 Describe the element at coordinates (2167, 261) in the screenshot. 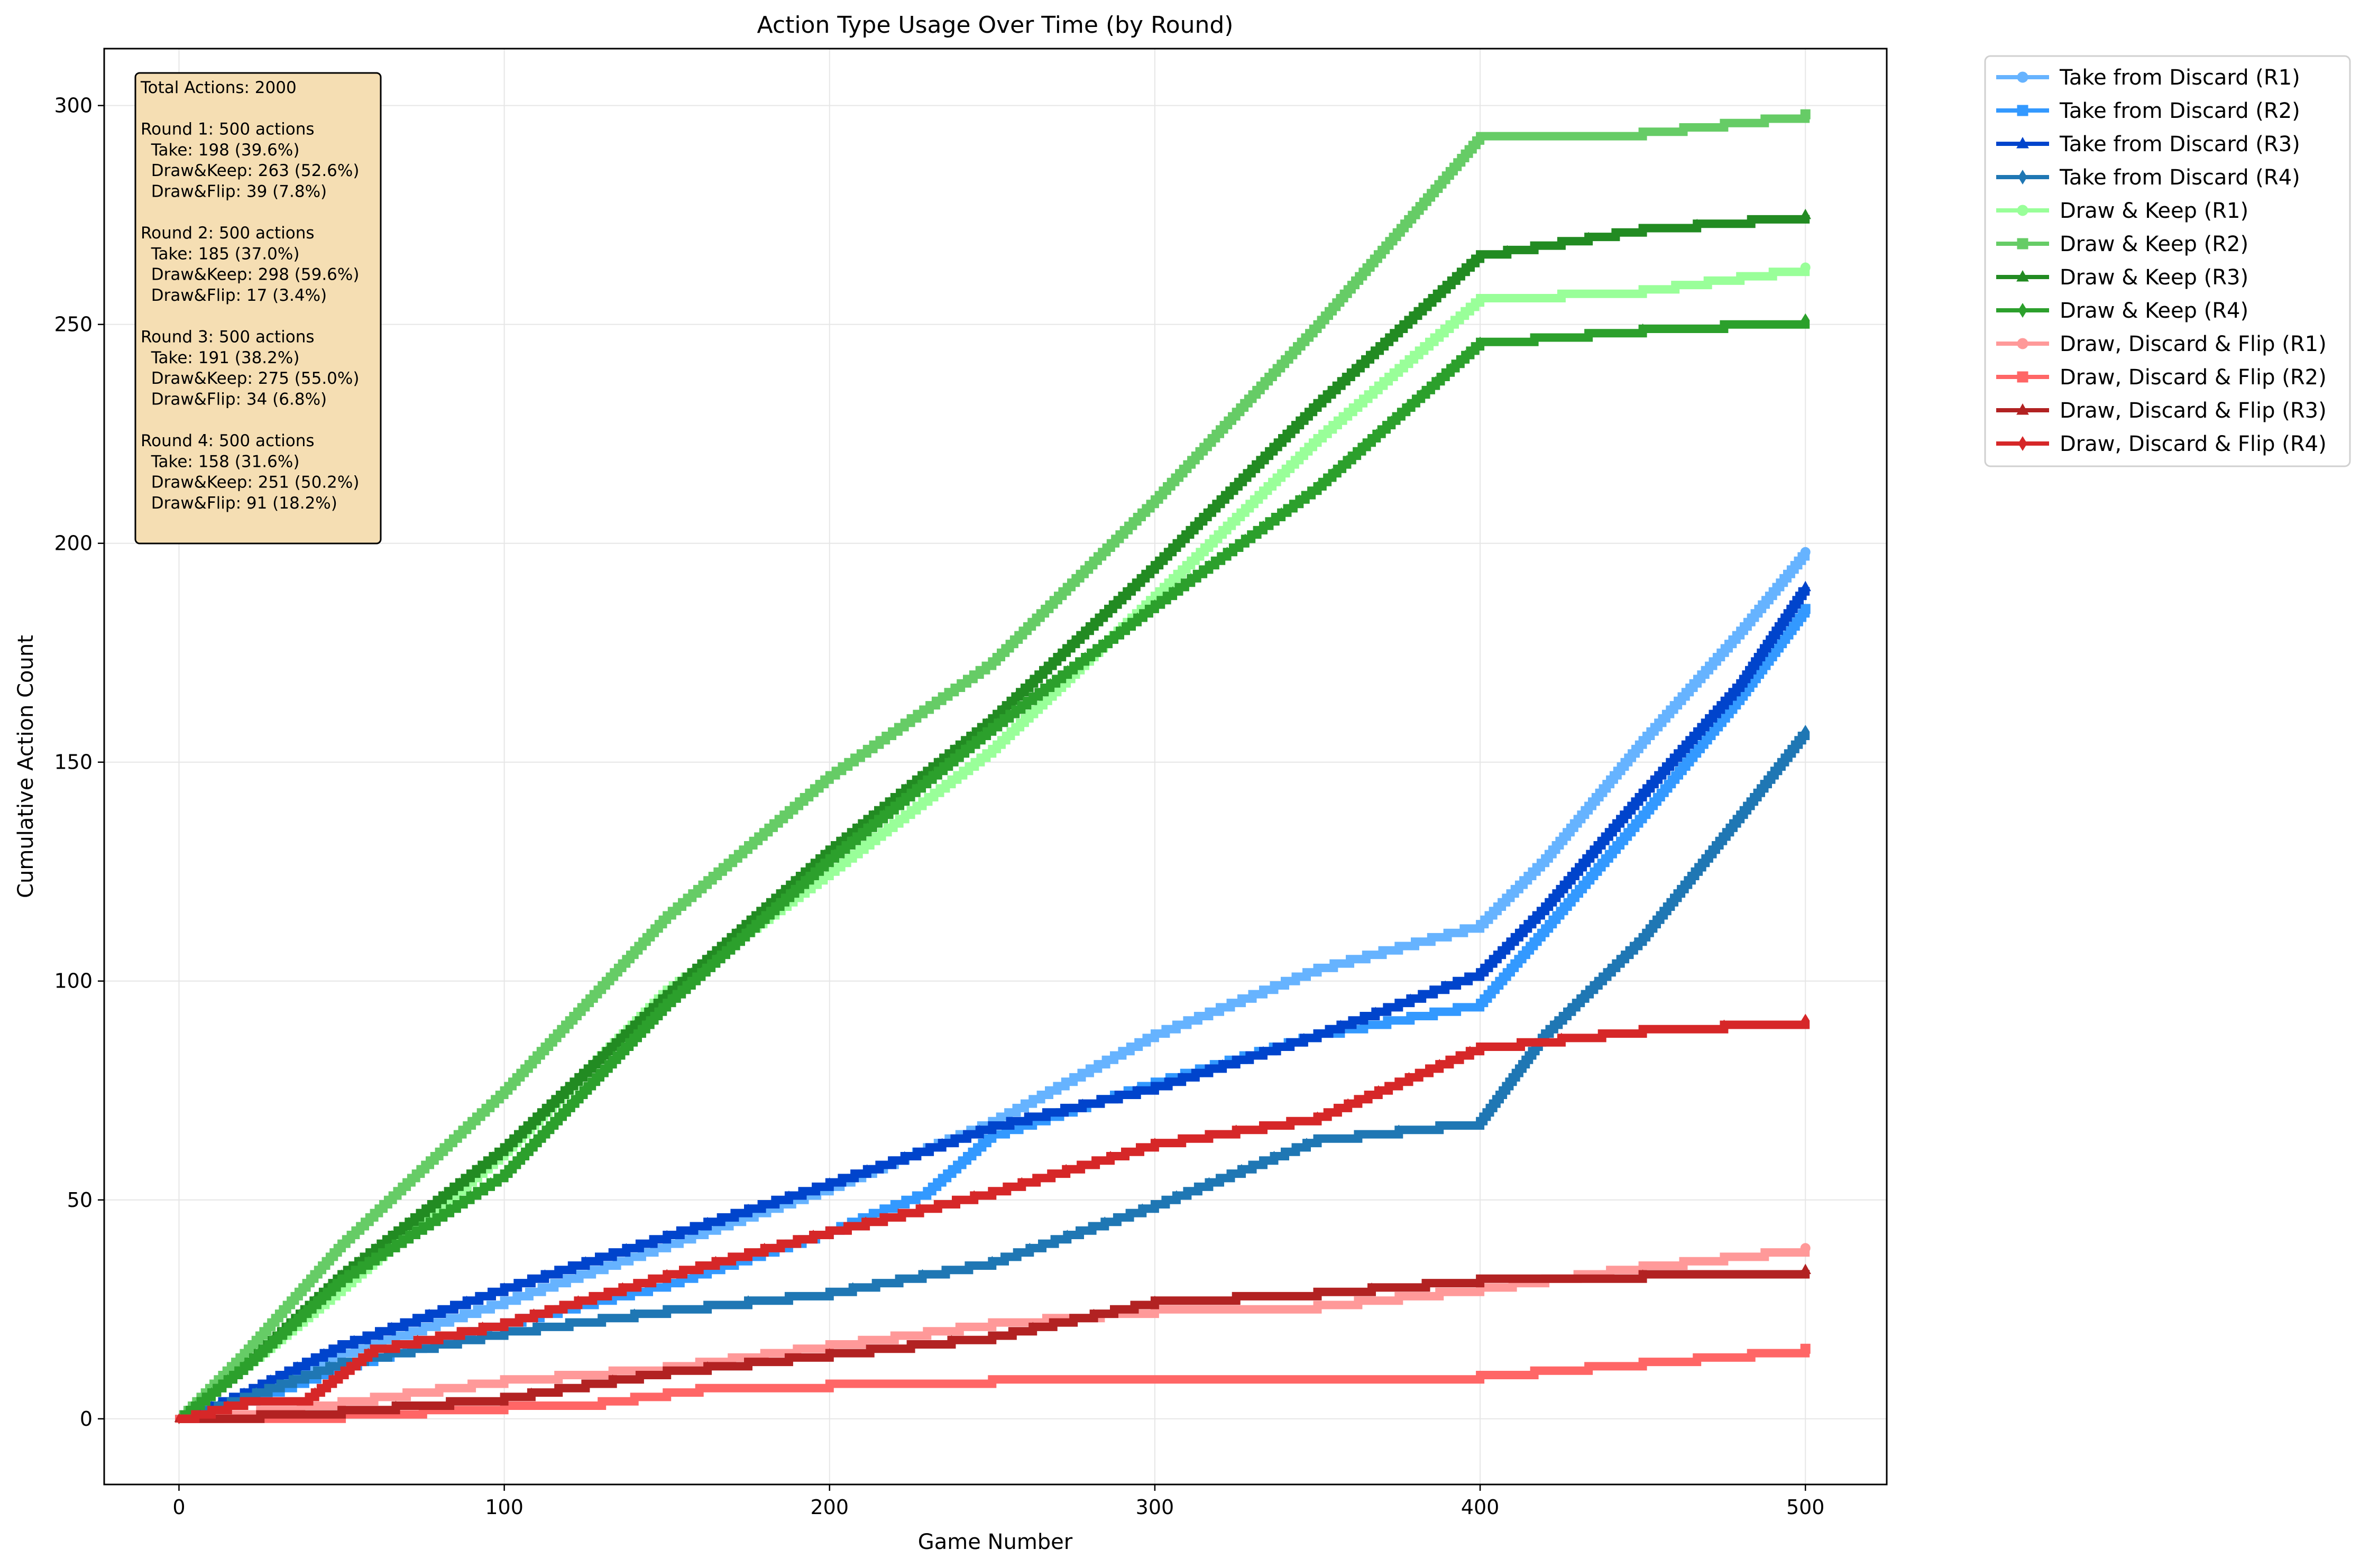

I see `legend-frame` at that location.